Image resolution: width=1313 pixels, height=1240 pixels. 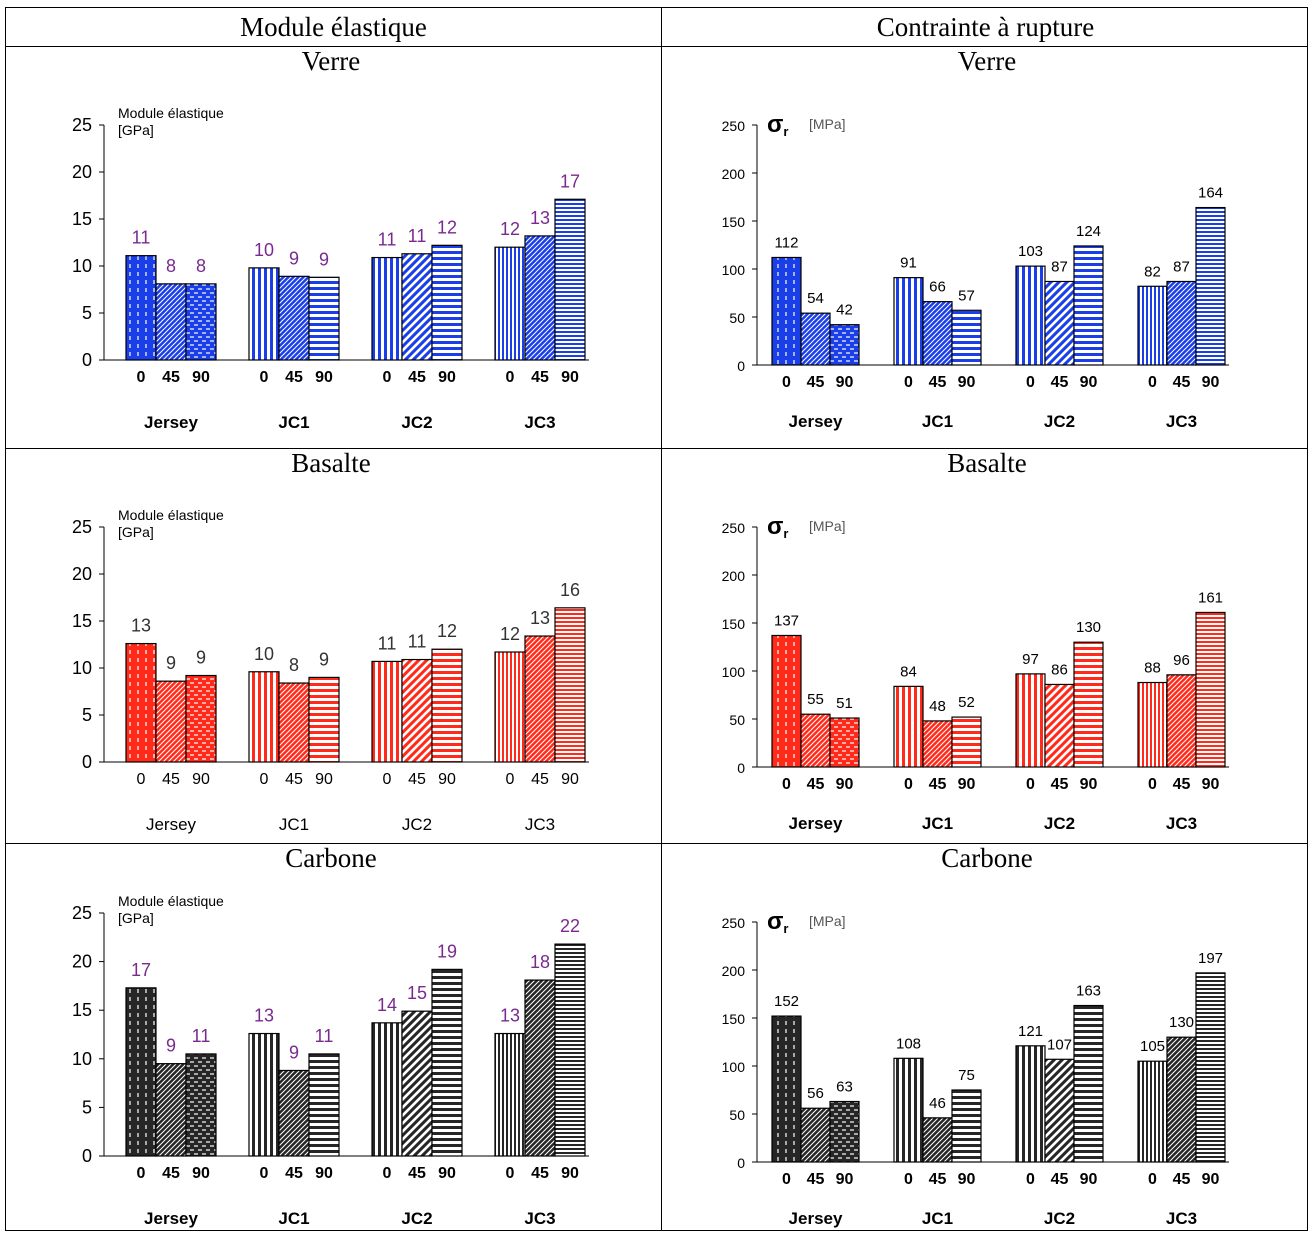 I want to click on y-tick-label: 250, so click(x=734, y=126).